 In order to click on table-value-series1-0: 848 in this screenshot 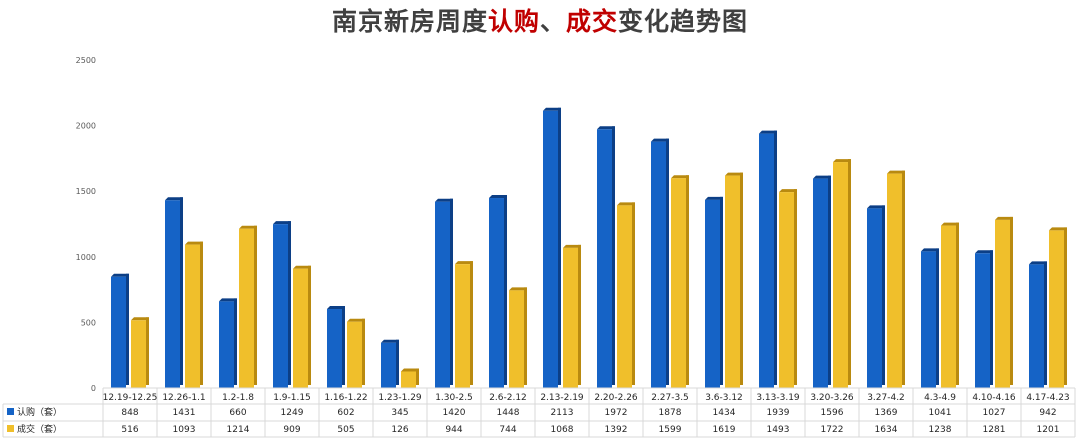, I will do `click(129, 413)`.